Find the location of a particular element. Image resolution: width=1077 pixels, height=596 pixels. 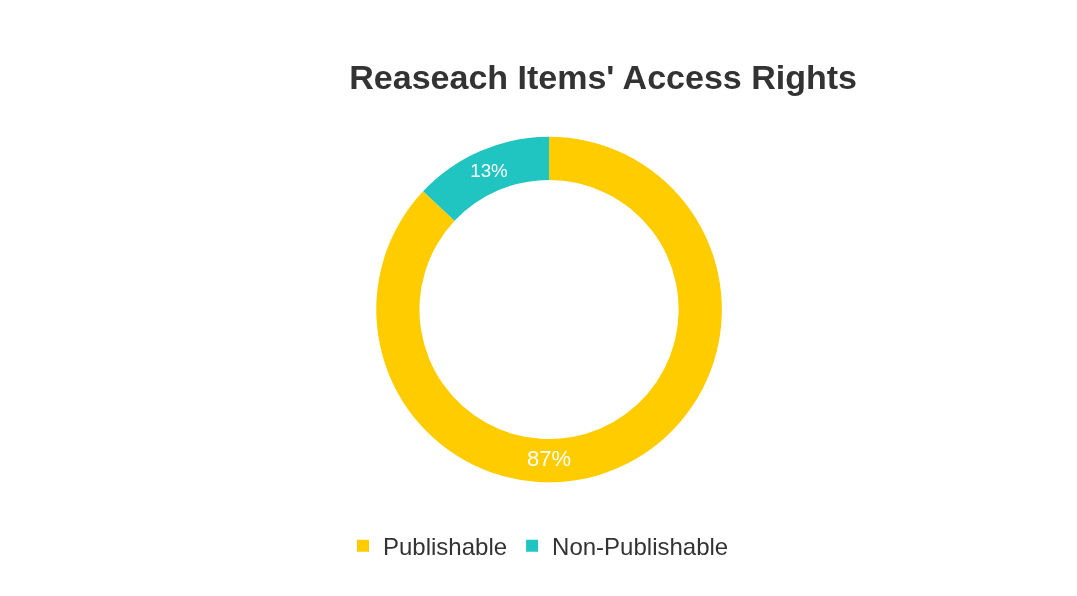

legend-label: Non-Publishable is located at coordinates (640, 547).